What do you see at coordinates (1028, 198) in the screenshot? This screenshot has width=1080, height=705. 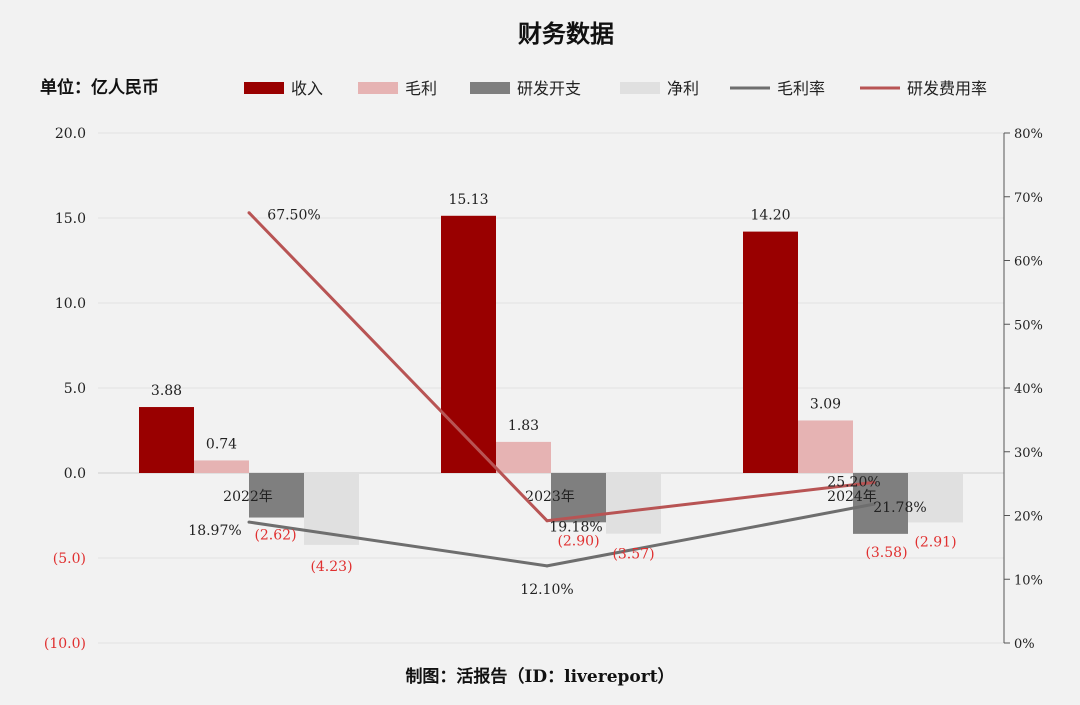 I see `y-tick-label-right: 70%` at bounding box center [1028, 198].